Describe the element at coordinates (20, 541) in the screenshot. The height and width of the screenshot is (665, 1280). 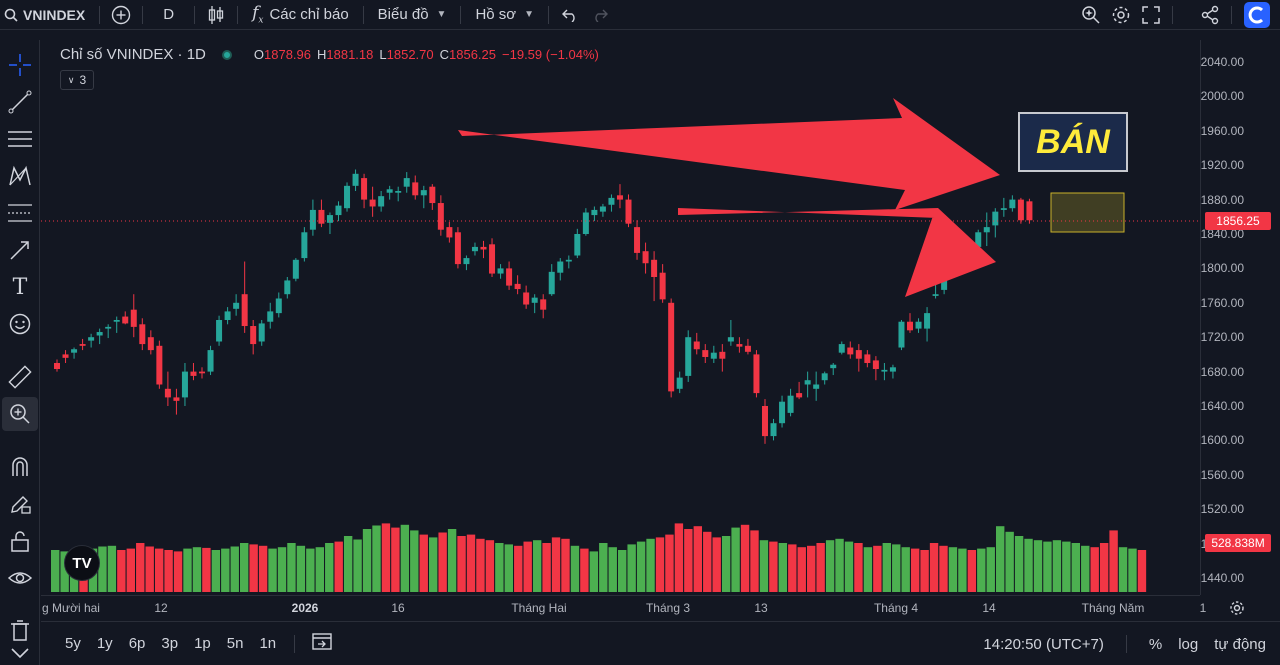
I see `lock-tool` at that location.